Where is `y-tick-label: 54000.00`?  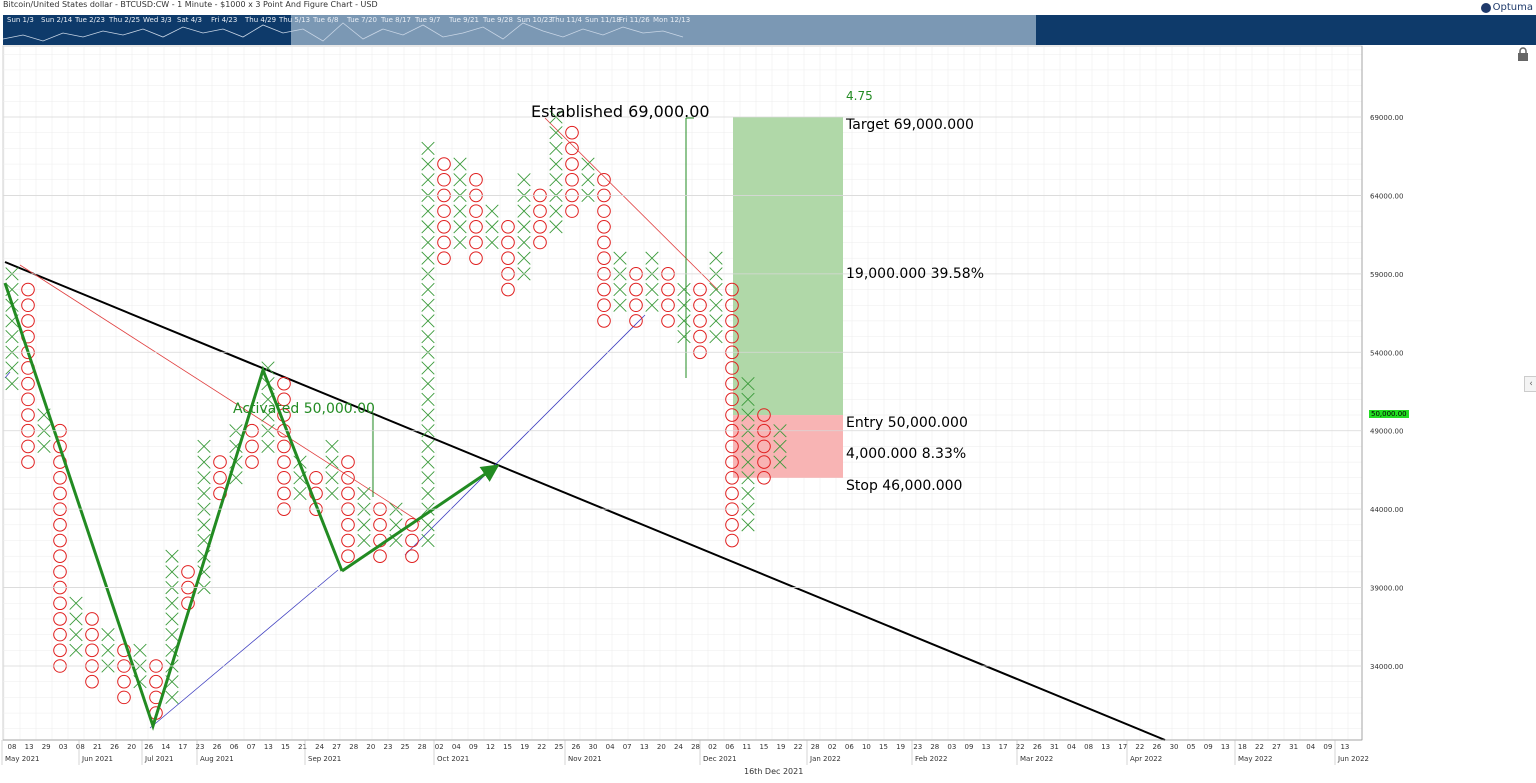 y-tick-label: 54000.00 is located at coordinates (1386, 353).